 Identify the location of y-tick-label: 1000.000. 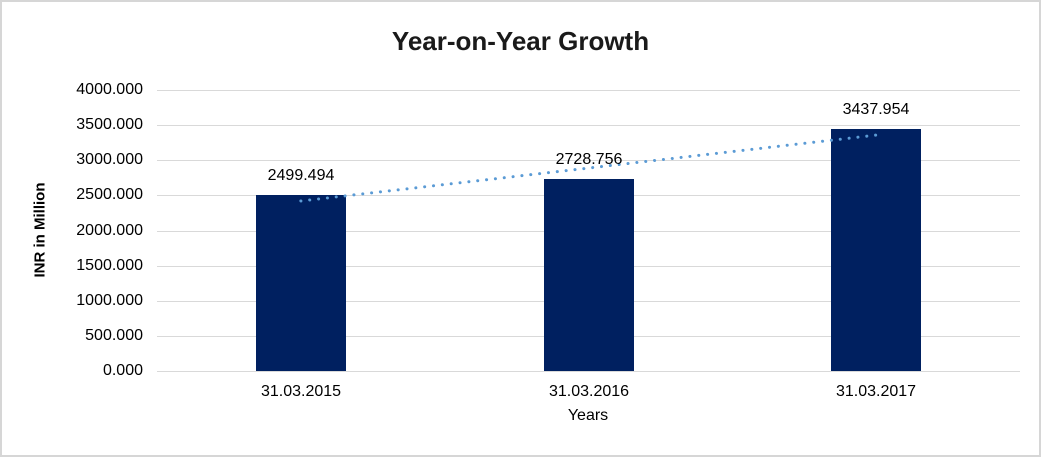
(109, 300).